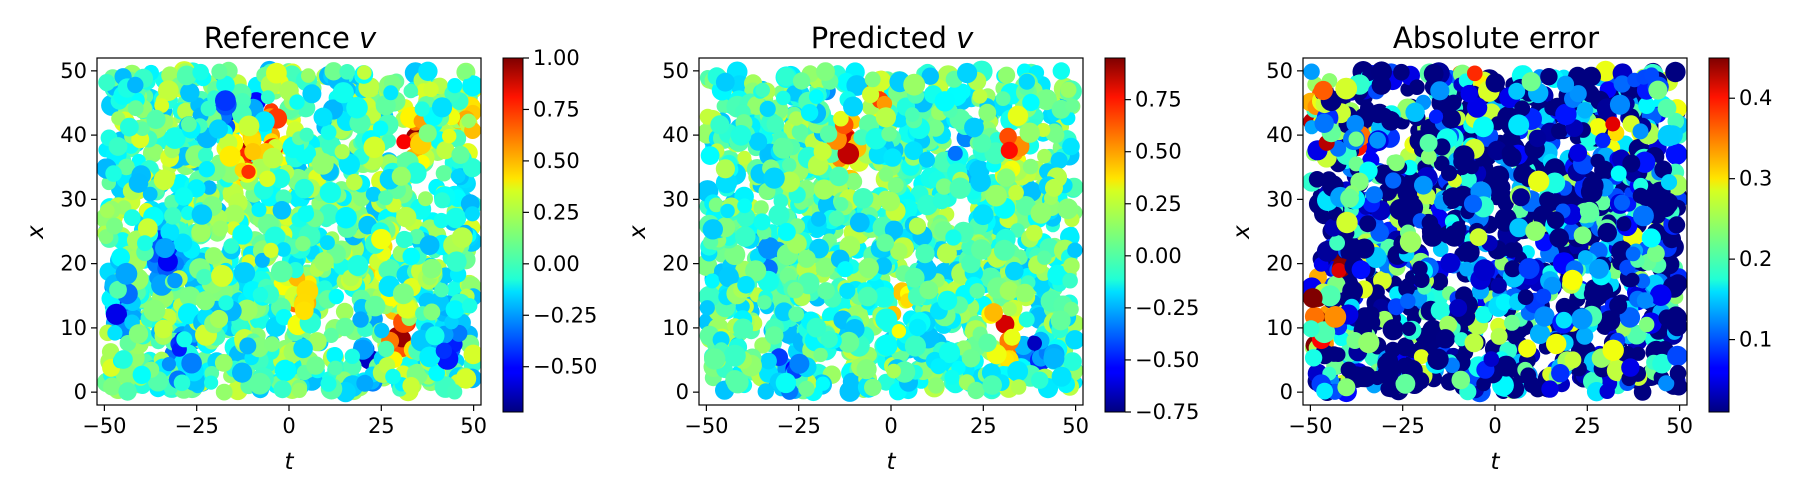 The height and width of the screenshot is (500, 1800). What do you see at coordinates (886, 421) in the screenshot?
I see `x-tick-labels: −50 −25 0 25 50` at bounding box center [886, 421].